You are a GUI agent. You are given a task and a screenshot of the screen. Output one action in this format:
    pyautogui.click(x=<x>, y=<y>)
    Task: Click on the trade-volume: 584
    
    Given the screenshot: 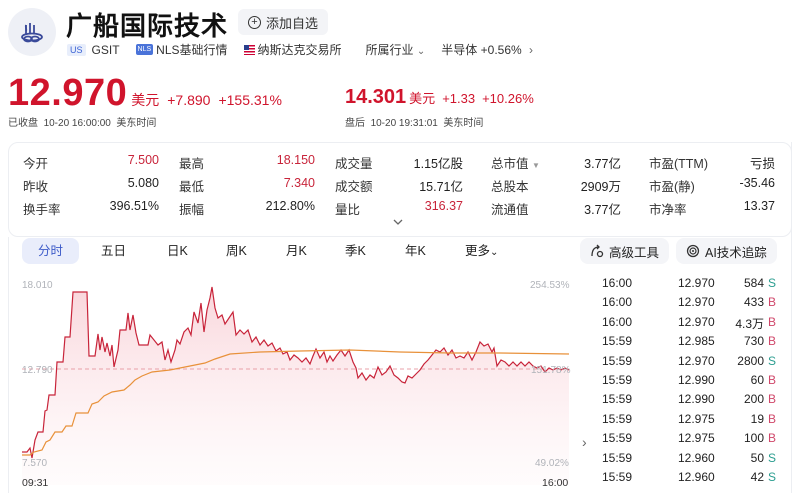 What is the action you would take?
    pyautogui.click(x=753, y=283)
    